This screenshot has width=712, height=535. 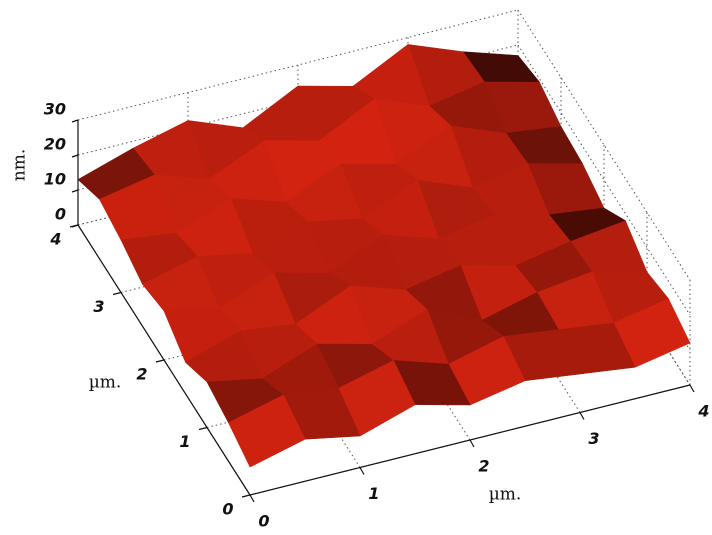 What do you see at coordinates (267, 431) in the screenshot?
I see `surface-patch` at bounding box center [267, 431].